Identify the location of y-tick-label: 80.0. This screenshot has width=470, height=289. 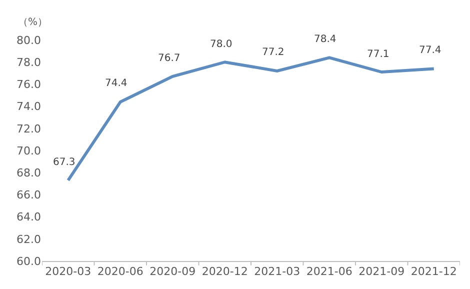
(28, 40).